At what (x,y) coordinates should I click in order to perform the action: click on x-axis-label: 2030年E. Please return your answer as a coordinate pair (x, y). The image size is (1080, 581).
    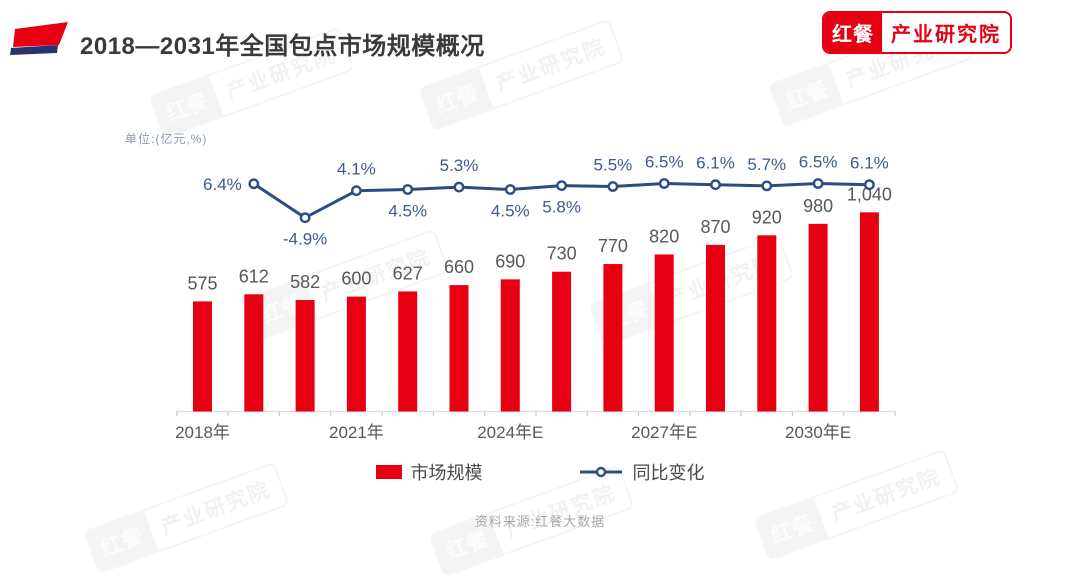
    Looking at the image, I should click on (818, 432).